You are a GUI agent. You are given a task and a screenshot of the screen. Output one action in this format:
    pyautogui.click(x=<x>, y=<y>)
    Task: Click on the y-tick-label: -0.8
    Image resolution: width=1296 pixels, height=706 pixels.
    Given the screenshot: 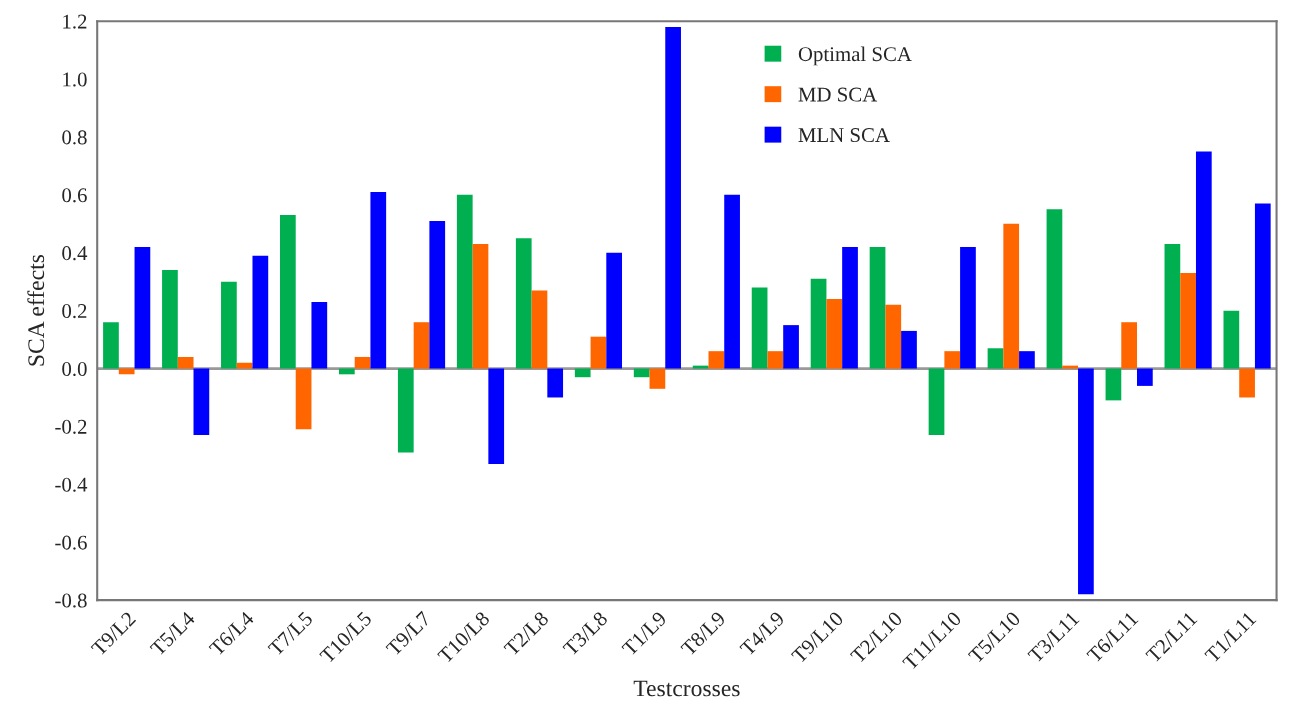 What is the action you would take?
    pyautogui.click(x=71, y=600)
    